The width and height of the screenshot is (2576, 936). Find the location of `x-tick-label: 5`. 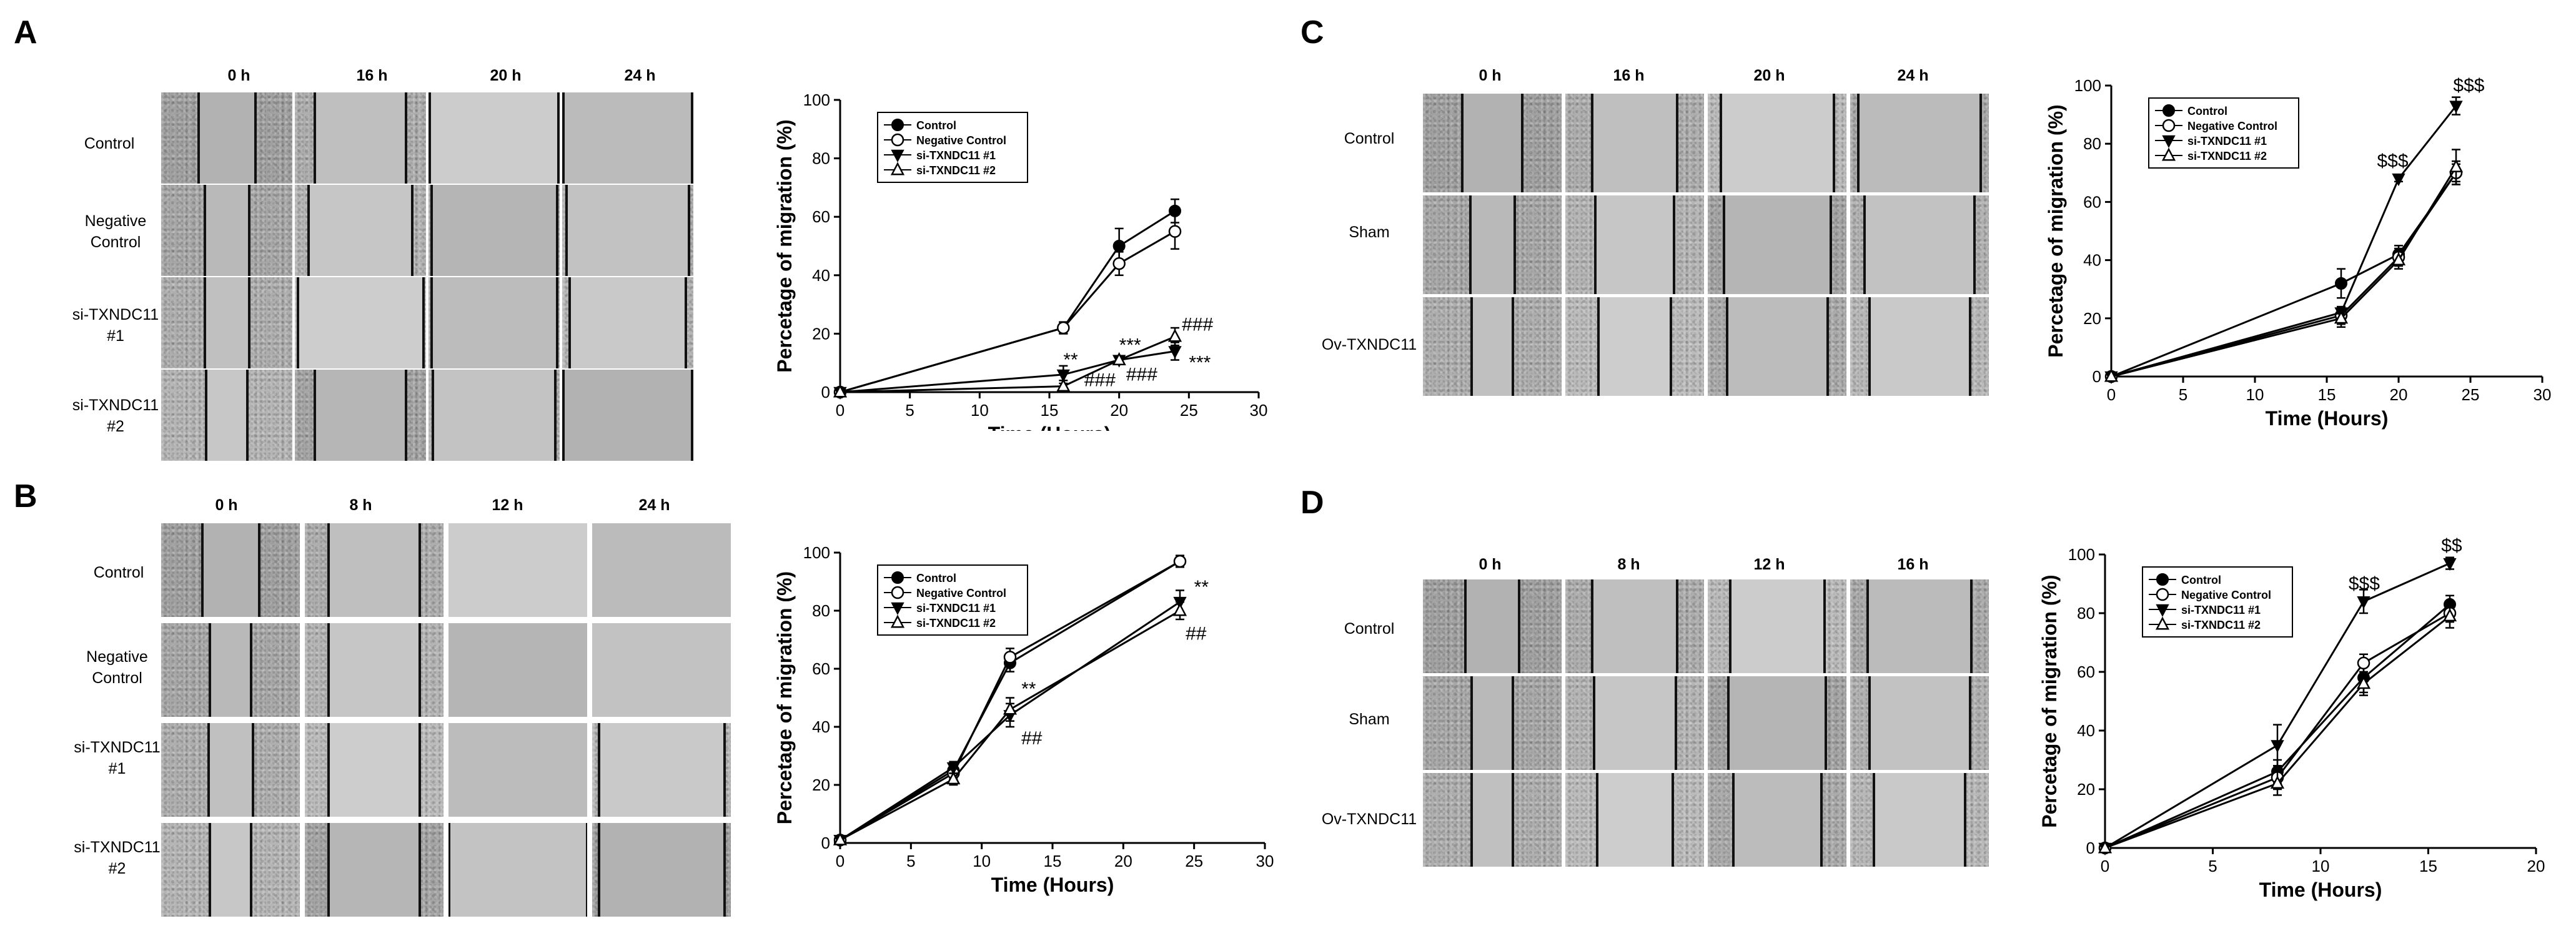

x-tick-label: 5 is located at coordinates (2212, 866).